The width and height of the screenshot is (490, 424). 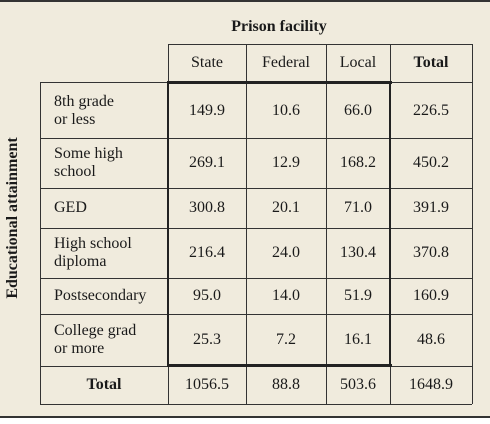 What do you see at coordinates (431, 384) in the screenshot?
I see `cell-total-grand: 1648.9` at bounding box center [431, 384].